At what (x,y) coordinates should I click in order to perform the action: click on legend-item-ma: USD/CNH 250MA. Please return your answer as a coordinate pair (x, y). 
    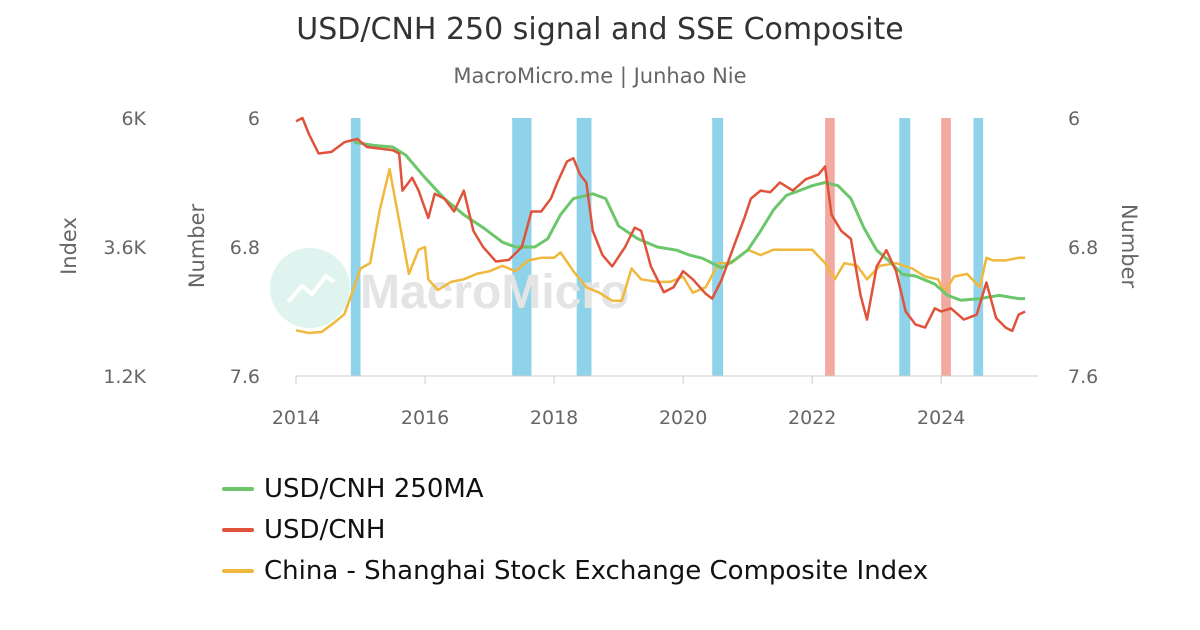
    Looking at the image, I should click on (575, 488).